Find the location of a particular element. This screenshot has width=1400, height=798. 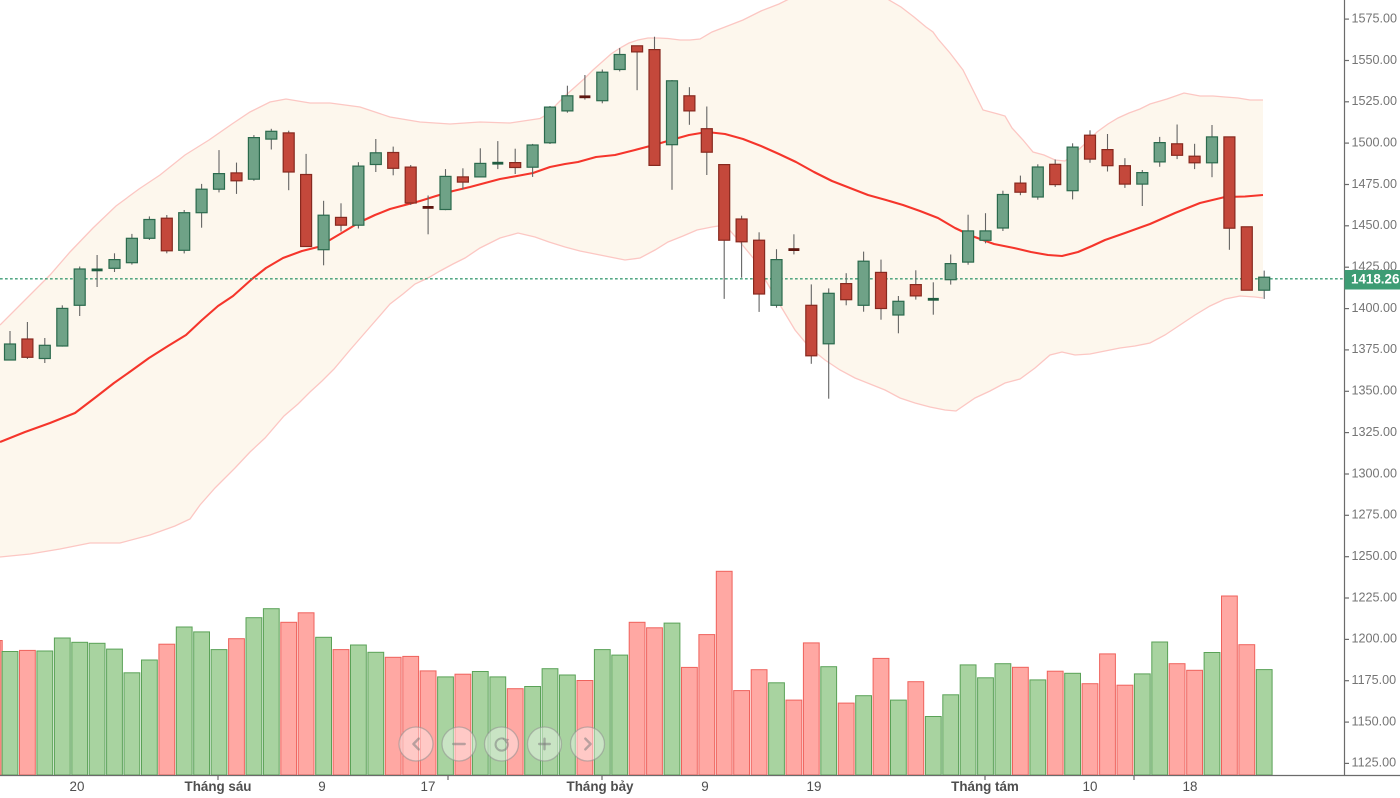

svg-text: 20 is located at coordinates (77, 786).